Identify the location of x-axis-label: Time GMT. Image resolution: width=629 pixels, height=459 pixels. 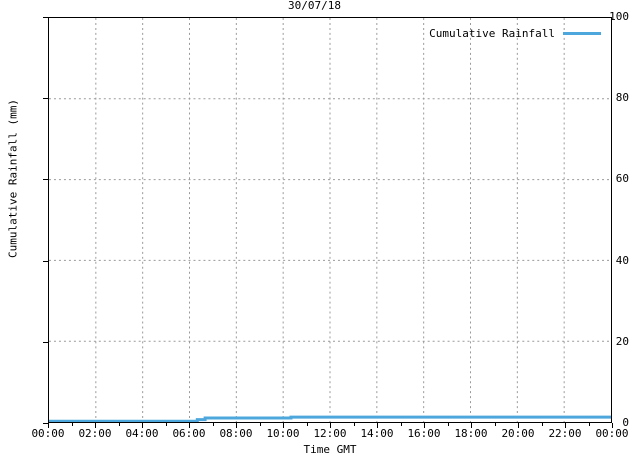
(330, 449).